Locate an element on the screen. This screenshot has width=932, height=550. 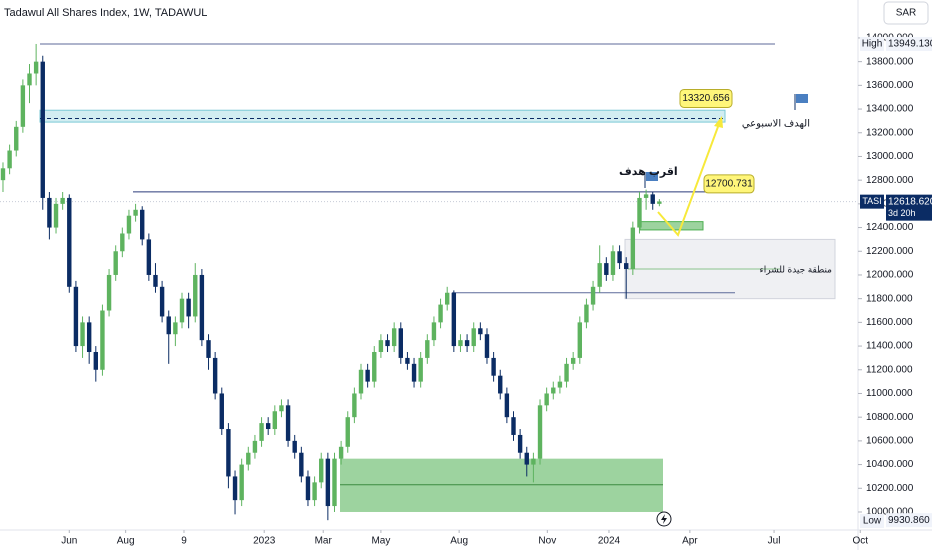
y-tick-label: 13800.000 is located at coordinates (890, 61).